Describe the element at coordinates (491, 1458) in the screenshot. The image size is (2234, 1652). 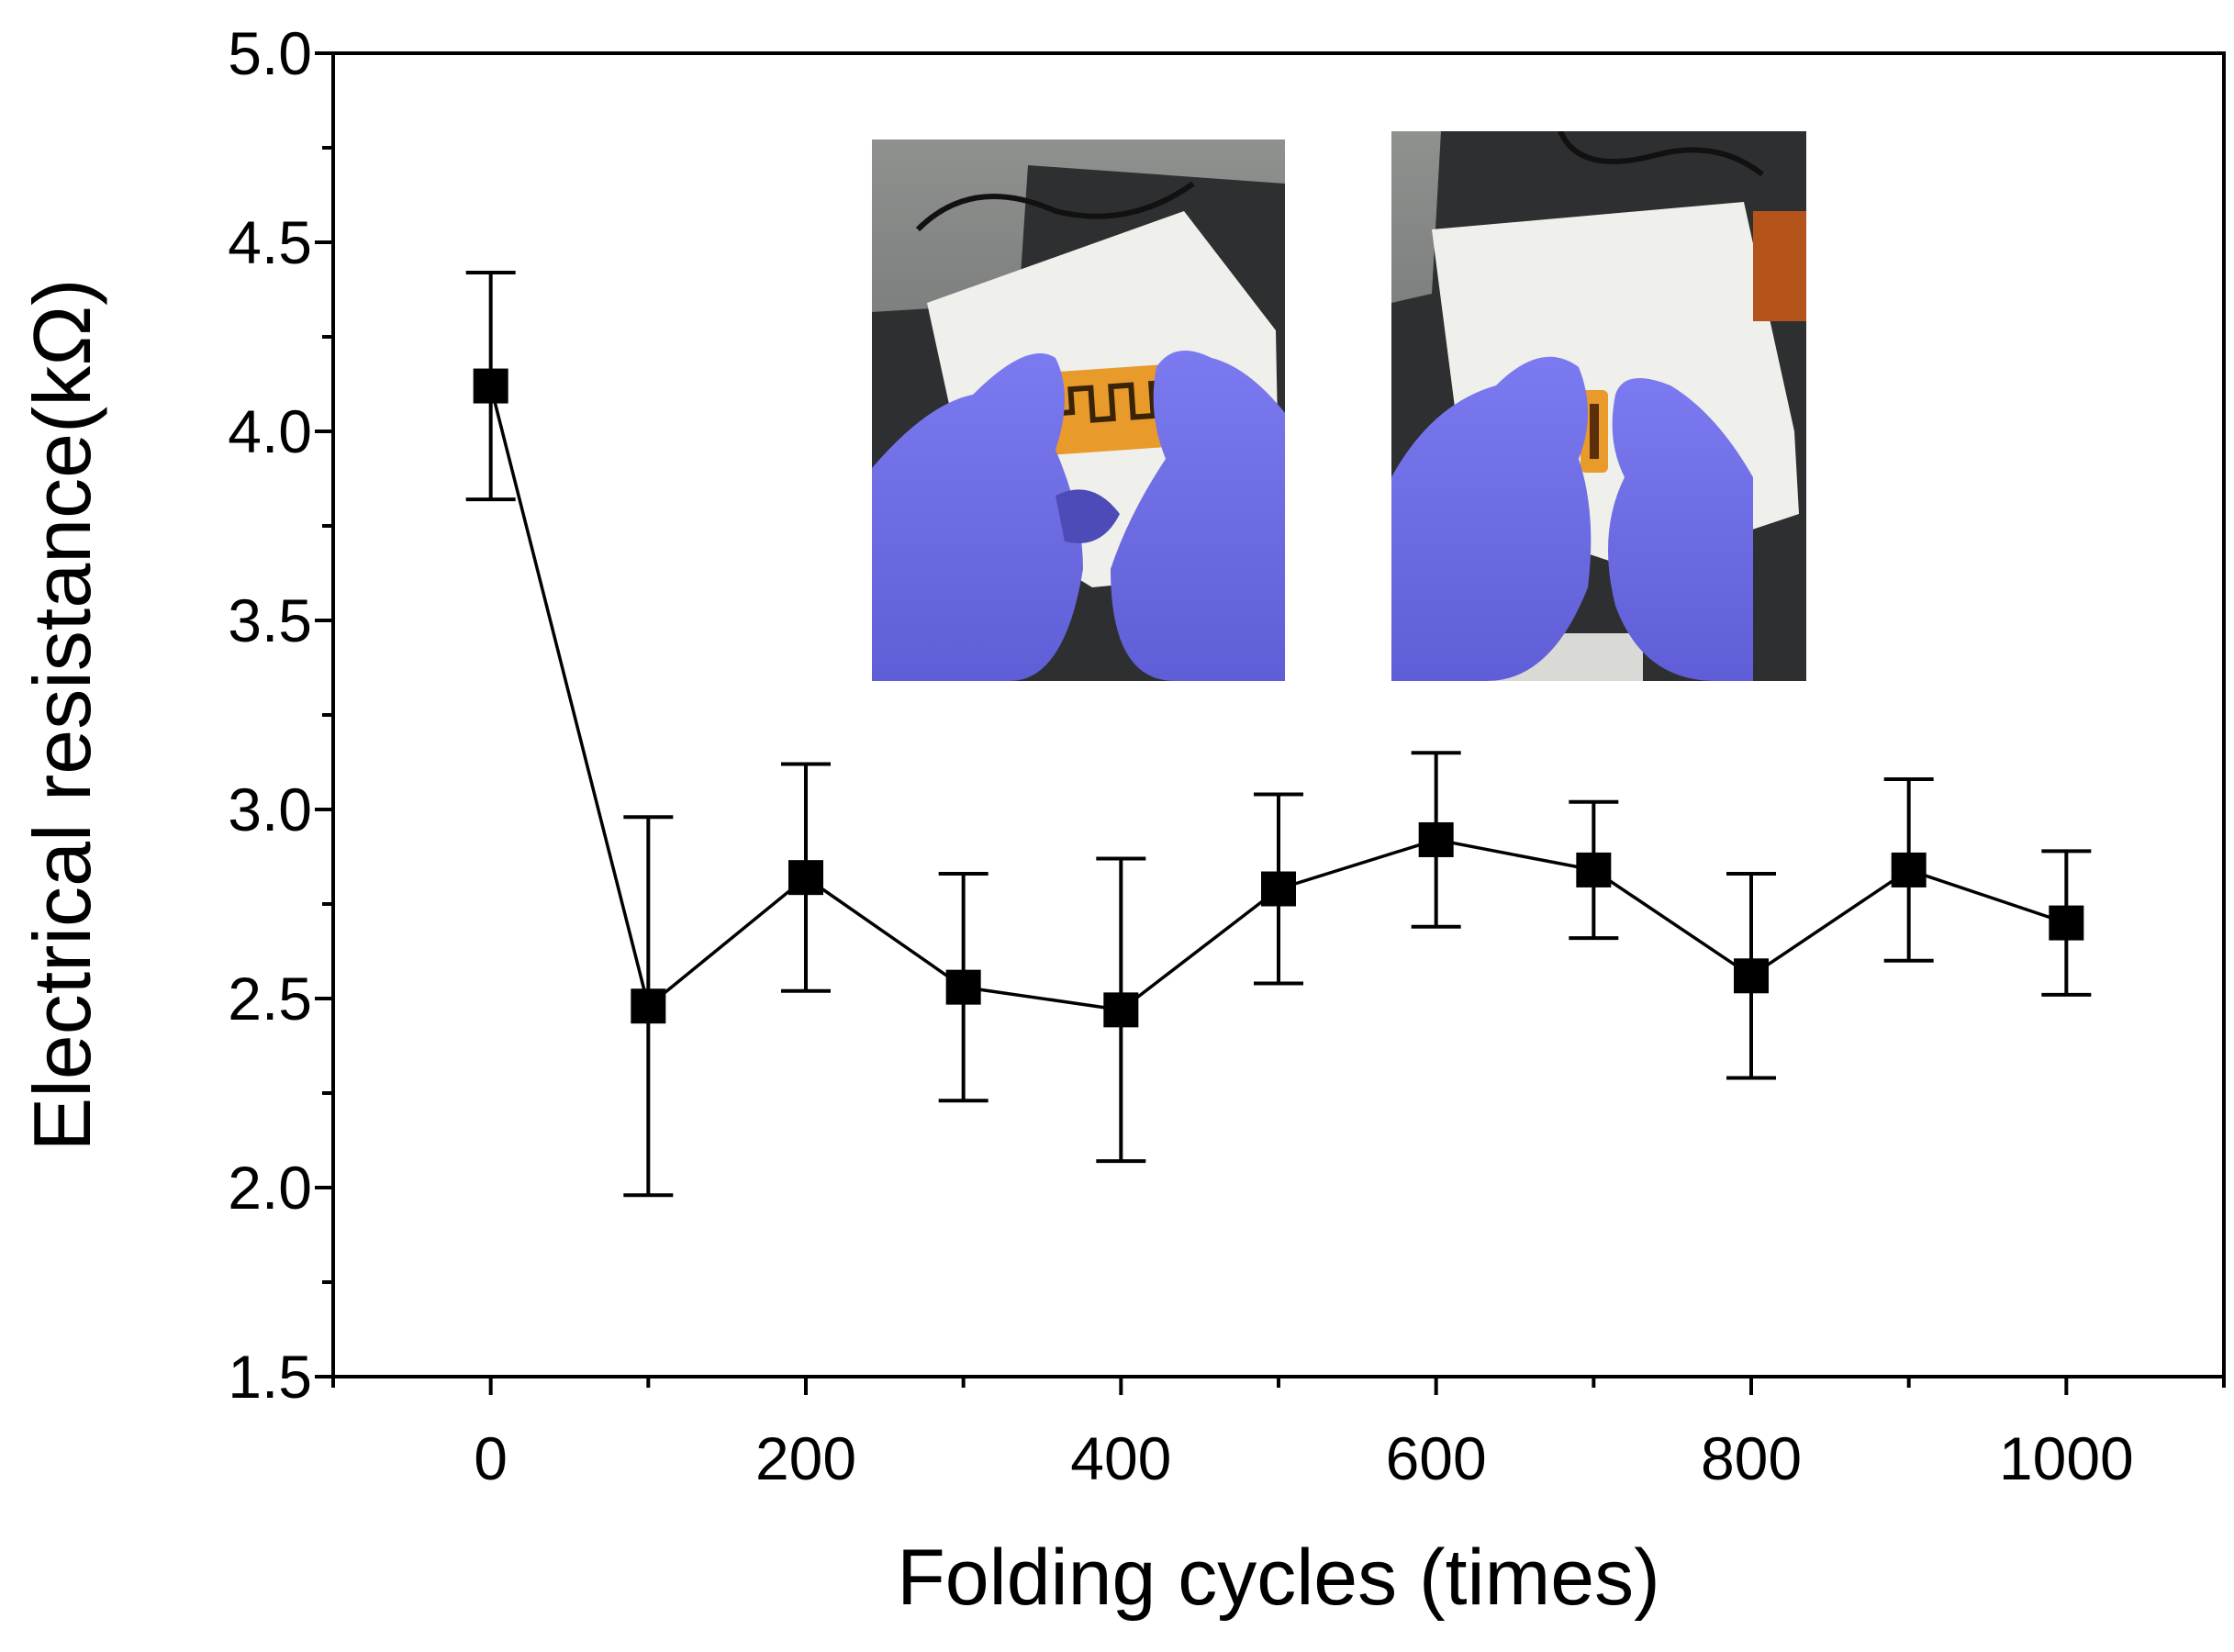
I see `x-tick-label: 0` at that location.